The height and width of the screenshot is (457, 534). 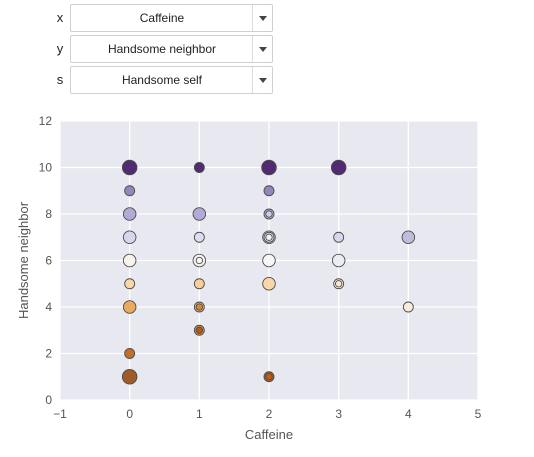 I want to click on s-dropdown: Handsome self, so click(x=171, y=80).